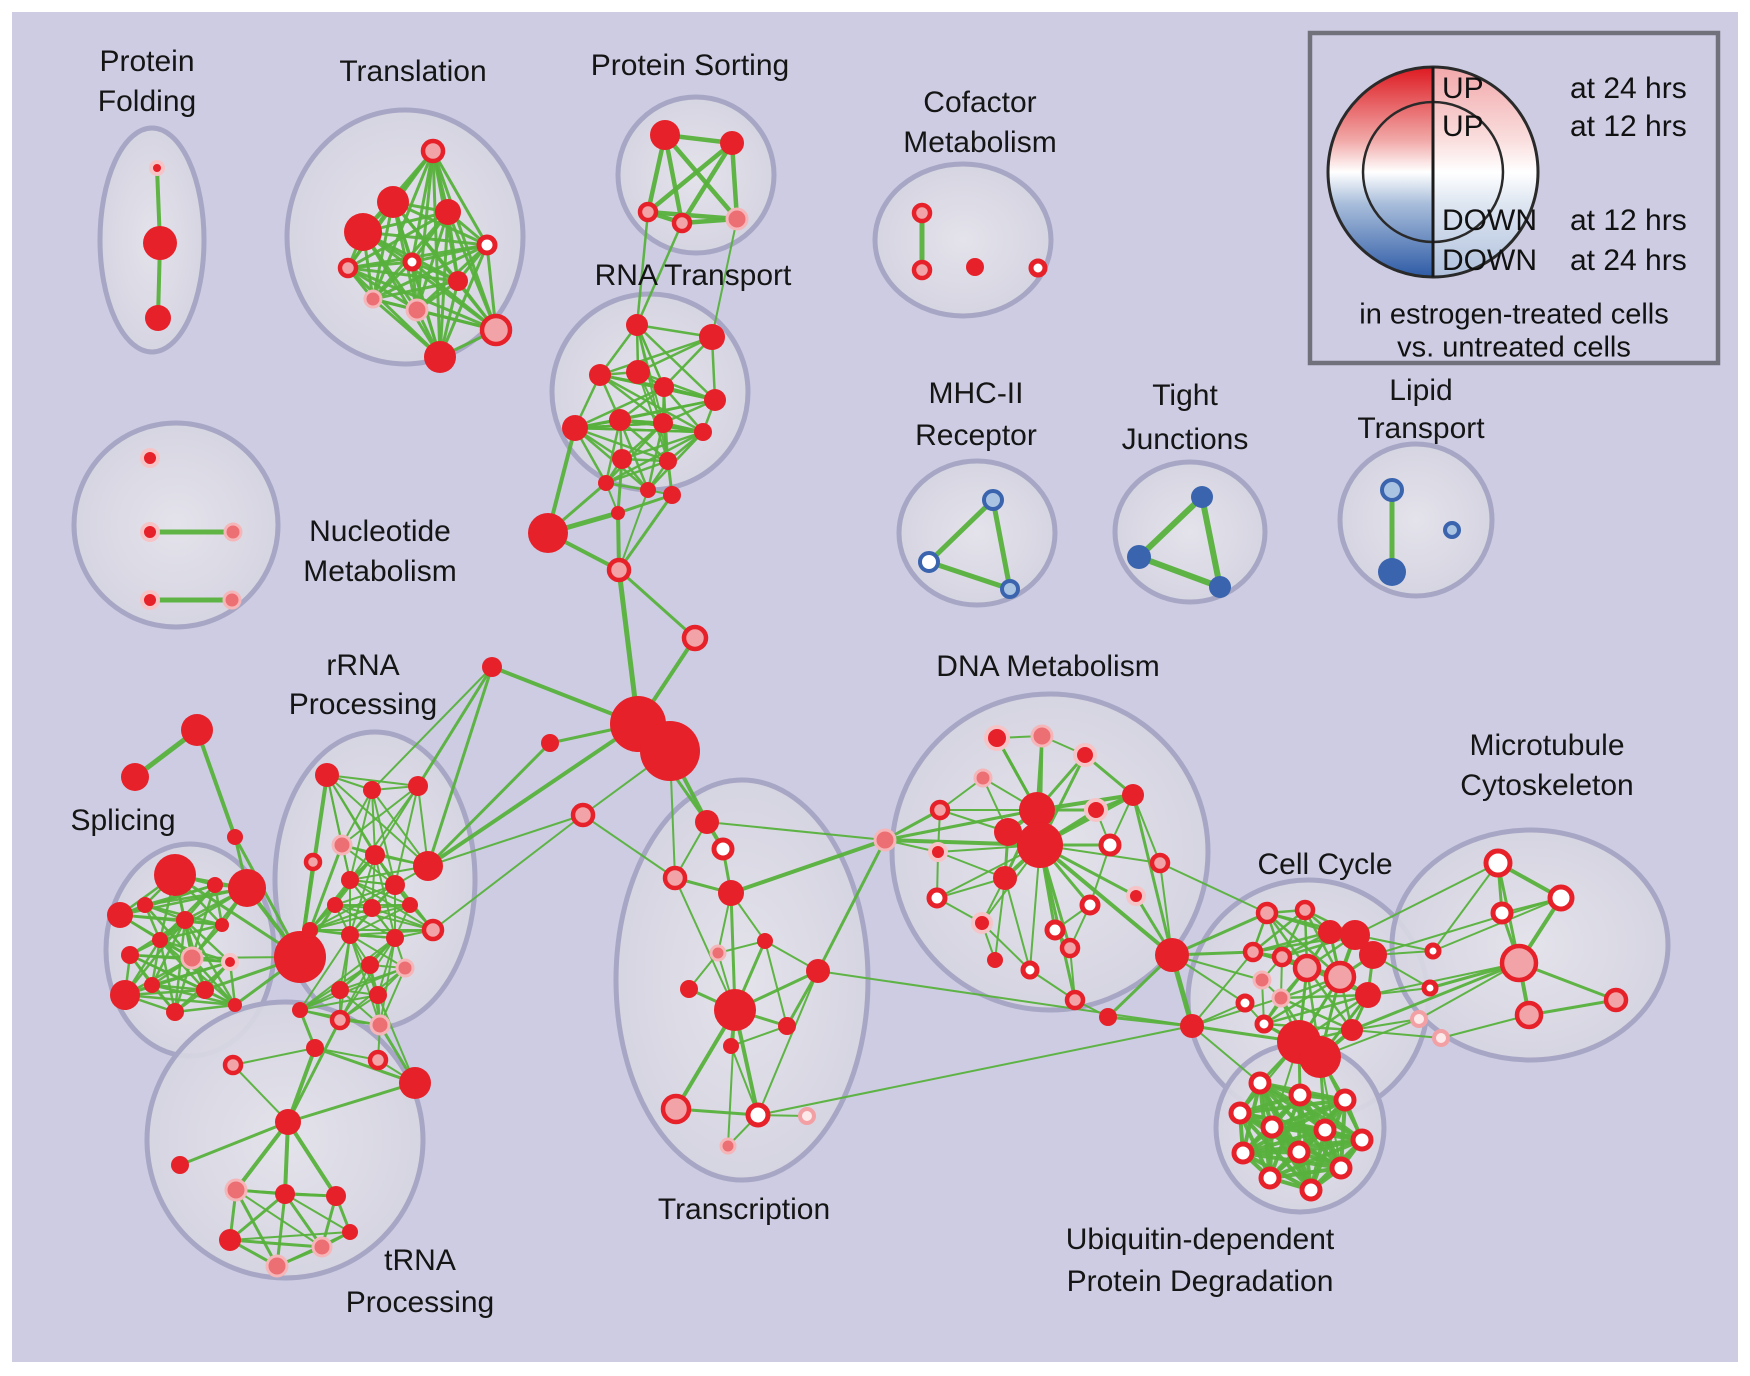 Image resolution: width=1750 pixels, height=1376 pixels. I want to click on edge-dna, so click(1006, 946).